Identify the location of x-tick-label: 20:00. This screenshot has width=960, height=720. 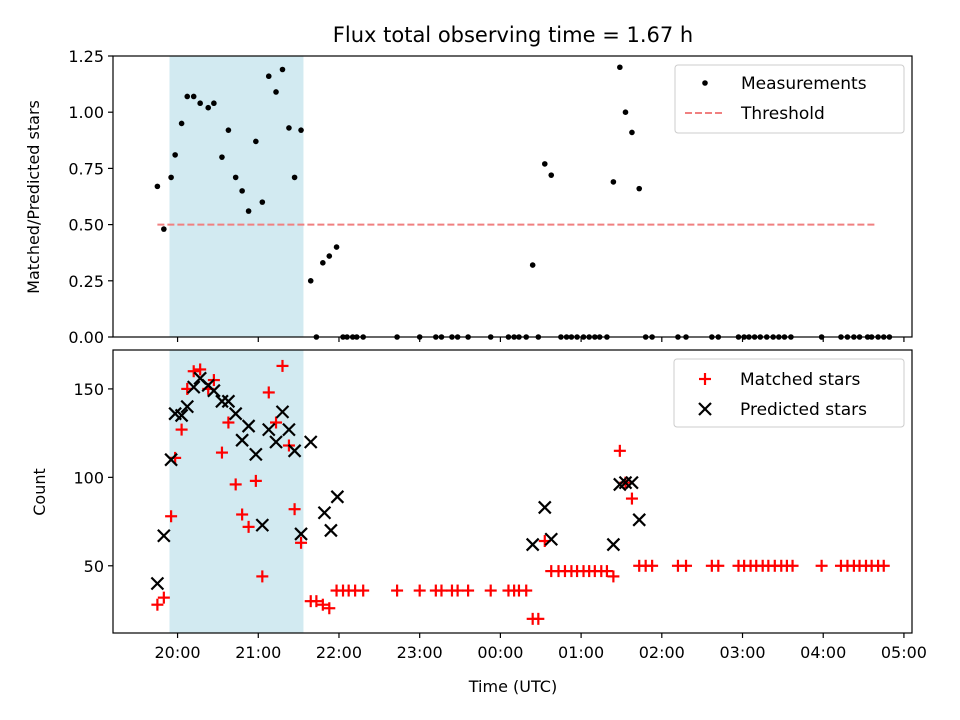
(178, 652).